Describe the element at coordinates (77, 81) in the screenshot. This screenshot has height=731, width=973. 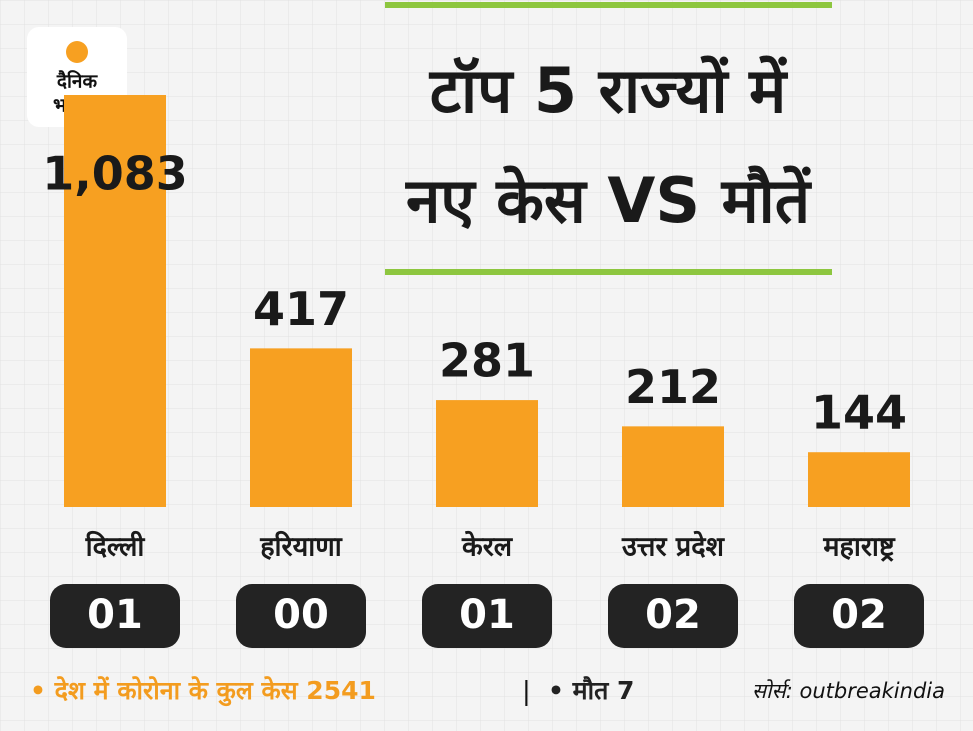
I see `logo-text: दैनिक` at that location.